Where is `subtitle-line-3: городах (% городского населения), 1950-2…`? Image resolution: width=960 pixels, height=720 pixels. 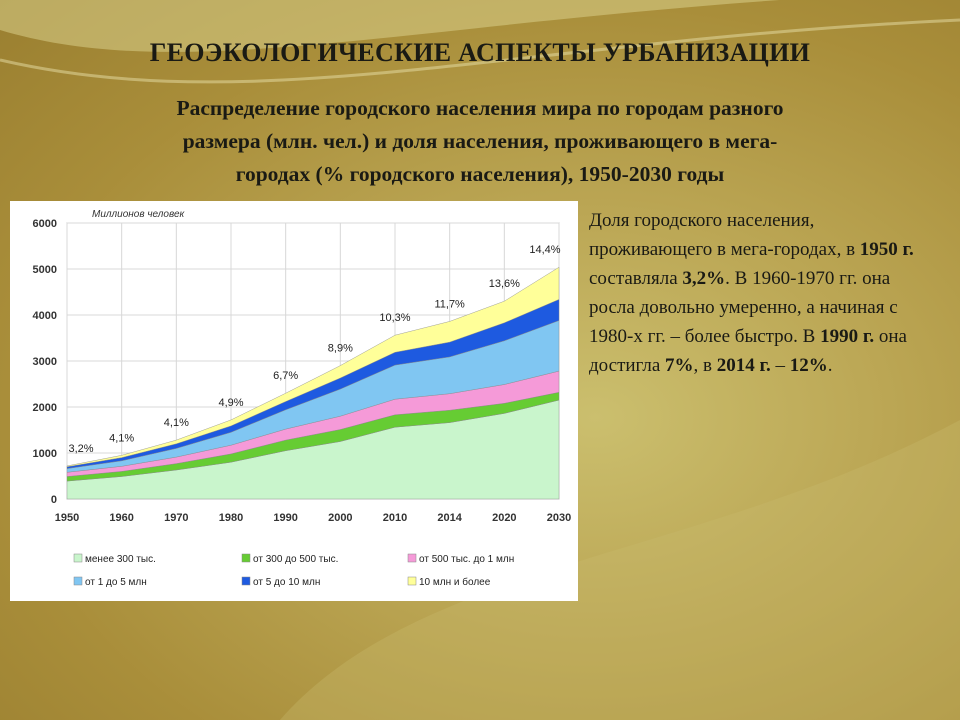 subtitle-line-3: городах (% городского населения), 1950-2… is located at coordinates (480, 174).